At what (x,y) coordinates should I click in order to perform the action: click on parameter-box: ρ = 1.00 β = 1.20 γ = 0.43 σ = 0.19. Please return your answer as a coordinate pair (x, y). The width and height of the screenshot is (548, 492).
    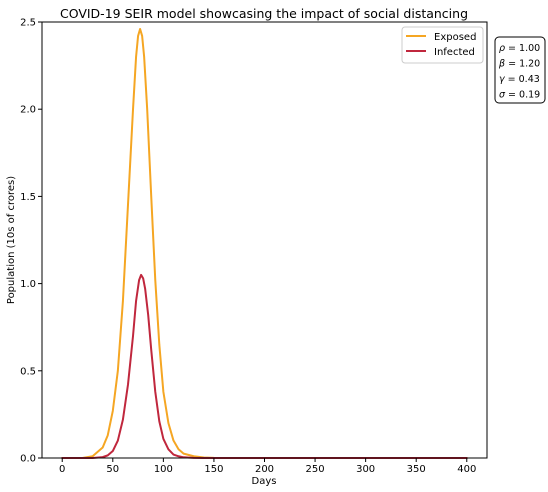
    Looking at the image, I should click on (520, 70).